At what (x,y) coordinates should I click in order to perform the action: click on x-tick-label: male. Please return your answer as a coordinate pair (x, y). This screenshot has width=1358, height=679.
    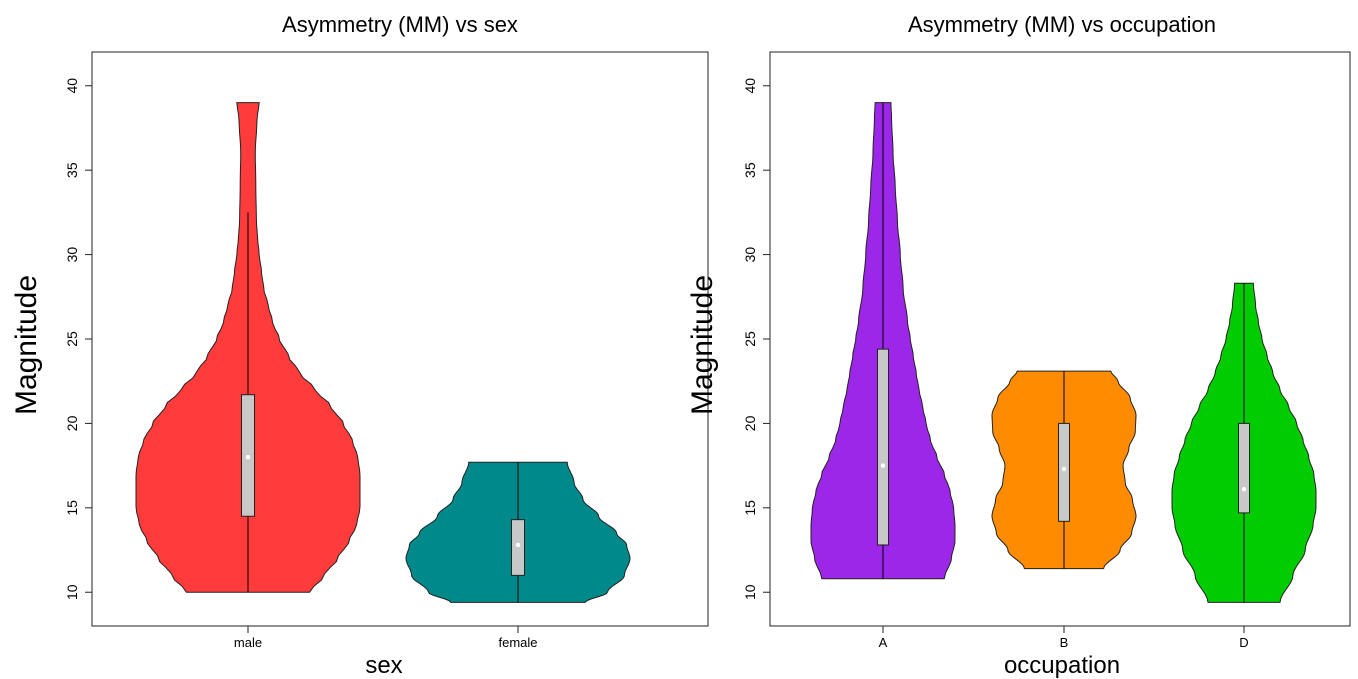
    Looking at the image, I should click on (248, 642).